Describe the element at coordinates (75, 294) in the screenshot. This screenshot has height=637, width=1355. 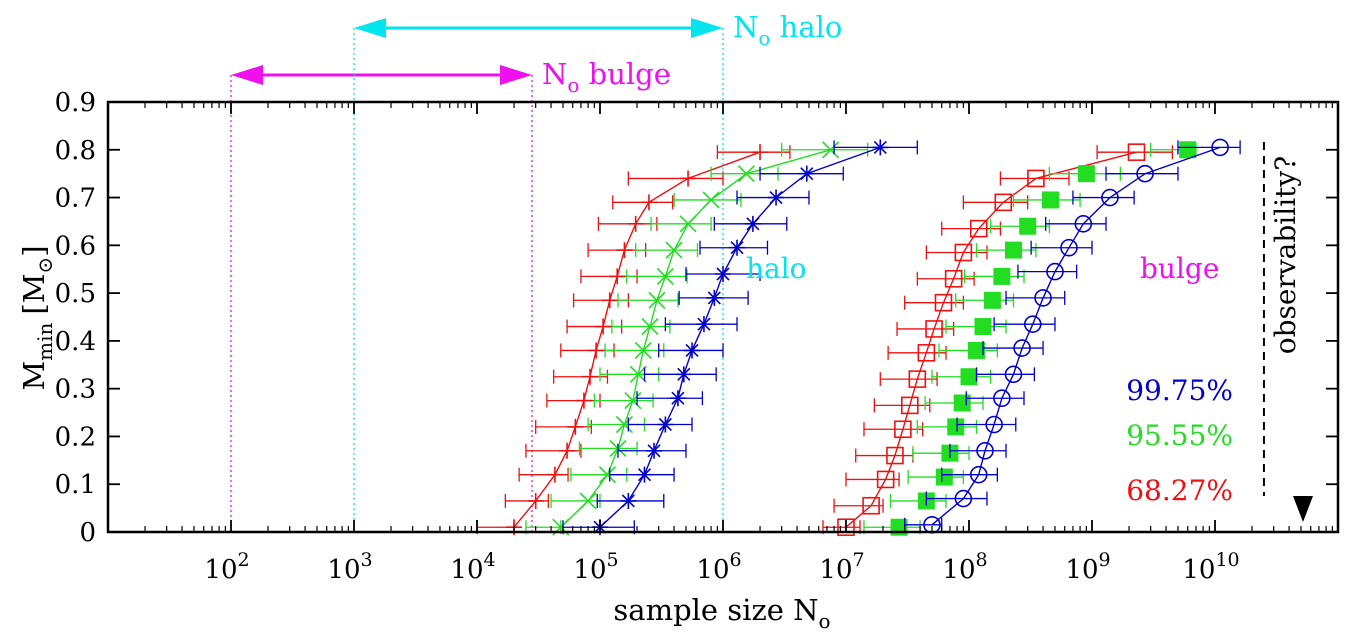
I see `y-tick-label: 0.5` at that location.